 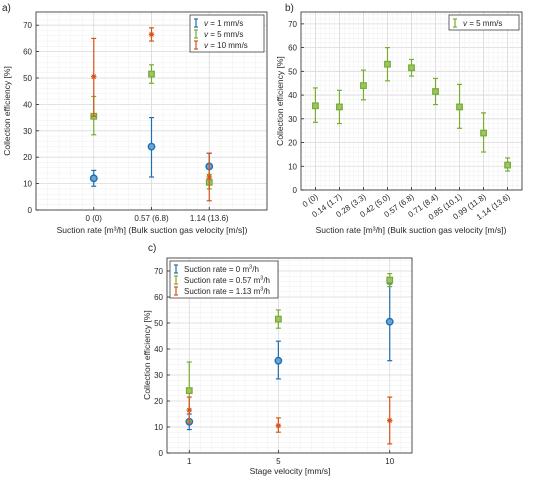 I want to click on legend: v = 5 mm/s, so click(x=484, y=22).